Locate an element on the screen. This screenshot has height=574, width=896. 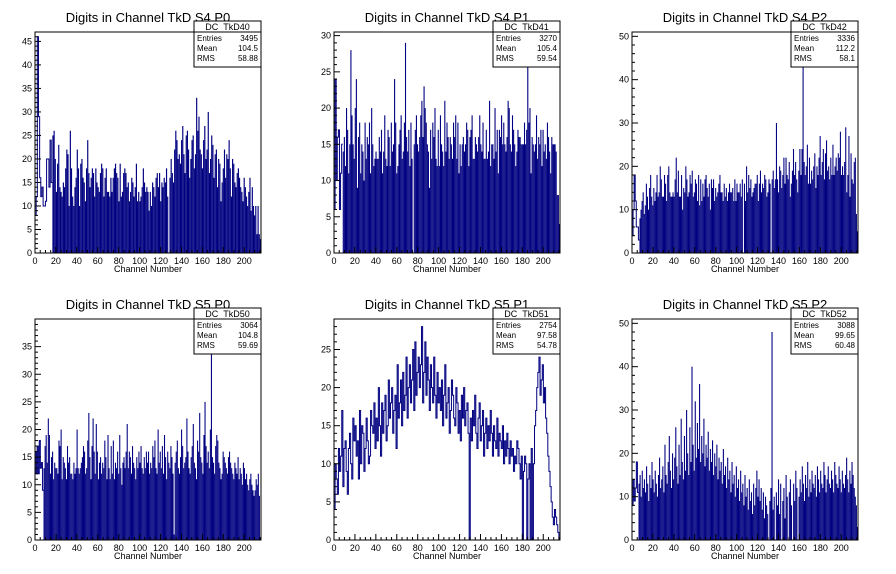
x-tick-label: 160 is located at coordinates (202, 261).